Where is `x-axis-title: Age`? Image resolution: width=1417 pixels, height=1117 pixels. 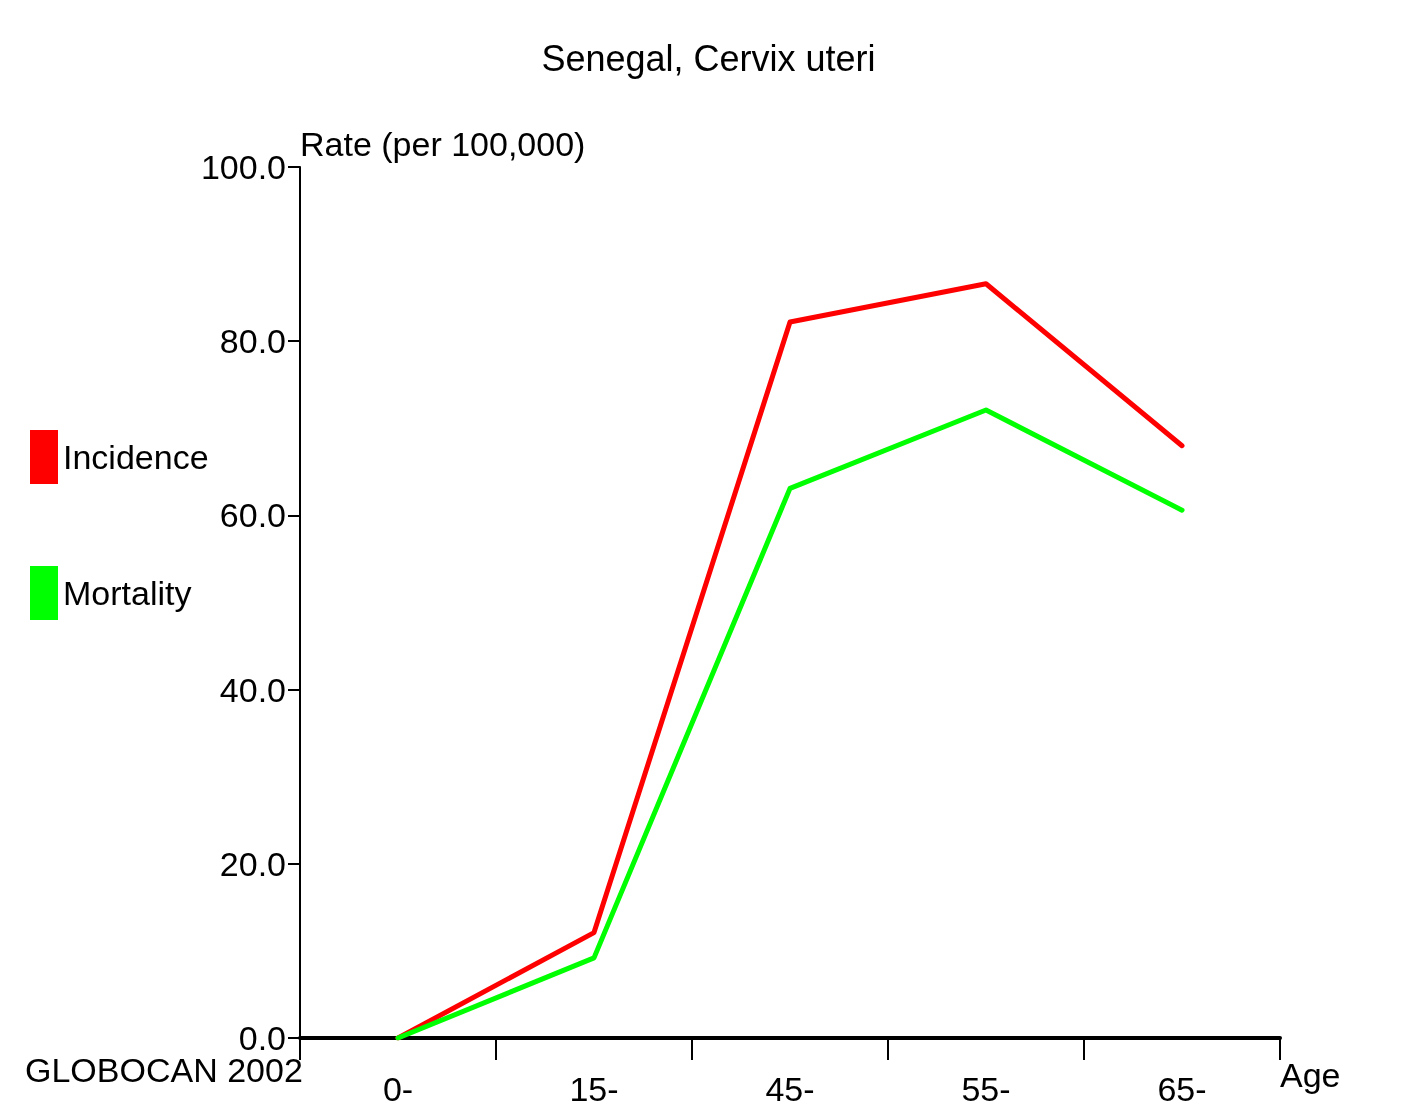 x-axis-title: Age is located at coordinates (1310, 1075).